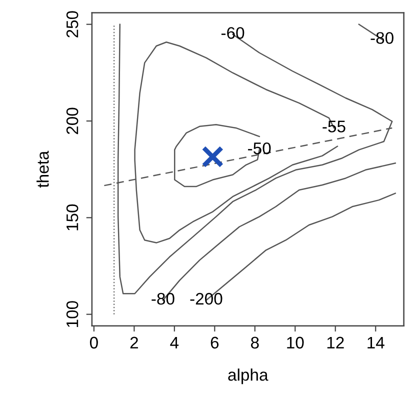 This screenshot has height=411, width=405. What do you see at coordinates (72, 217) in the screenshot?
I see `y-tick-label: 150` at bounding box center [72, 217].